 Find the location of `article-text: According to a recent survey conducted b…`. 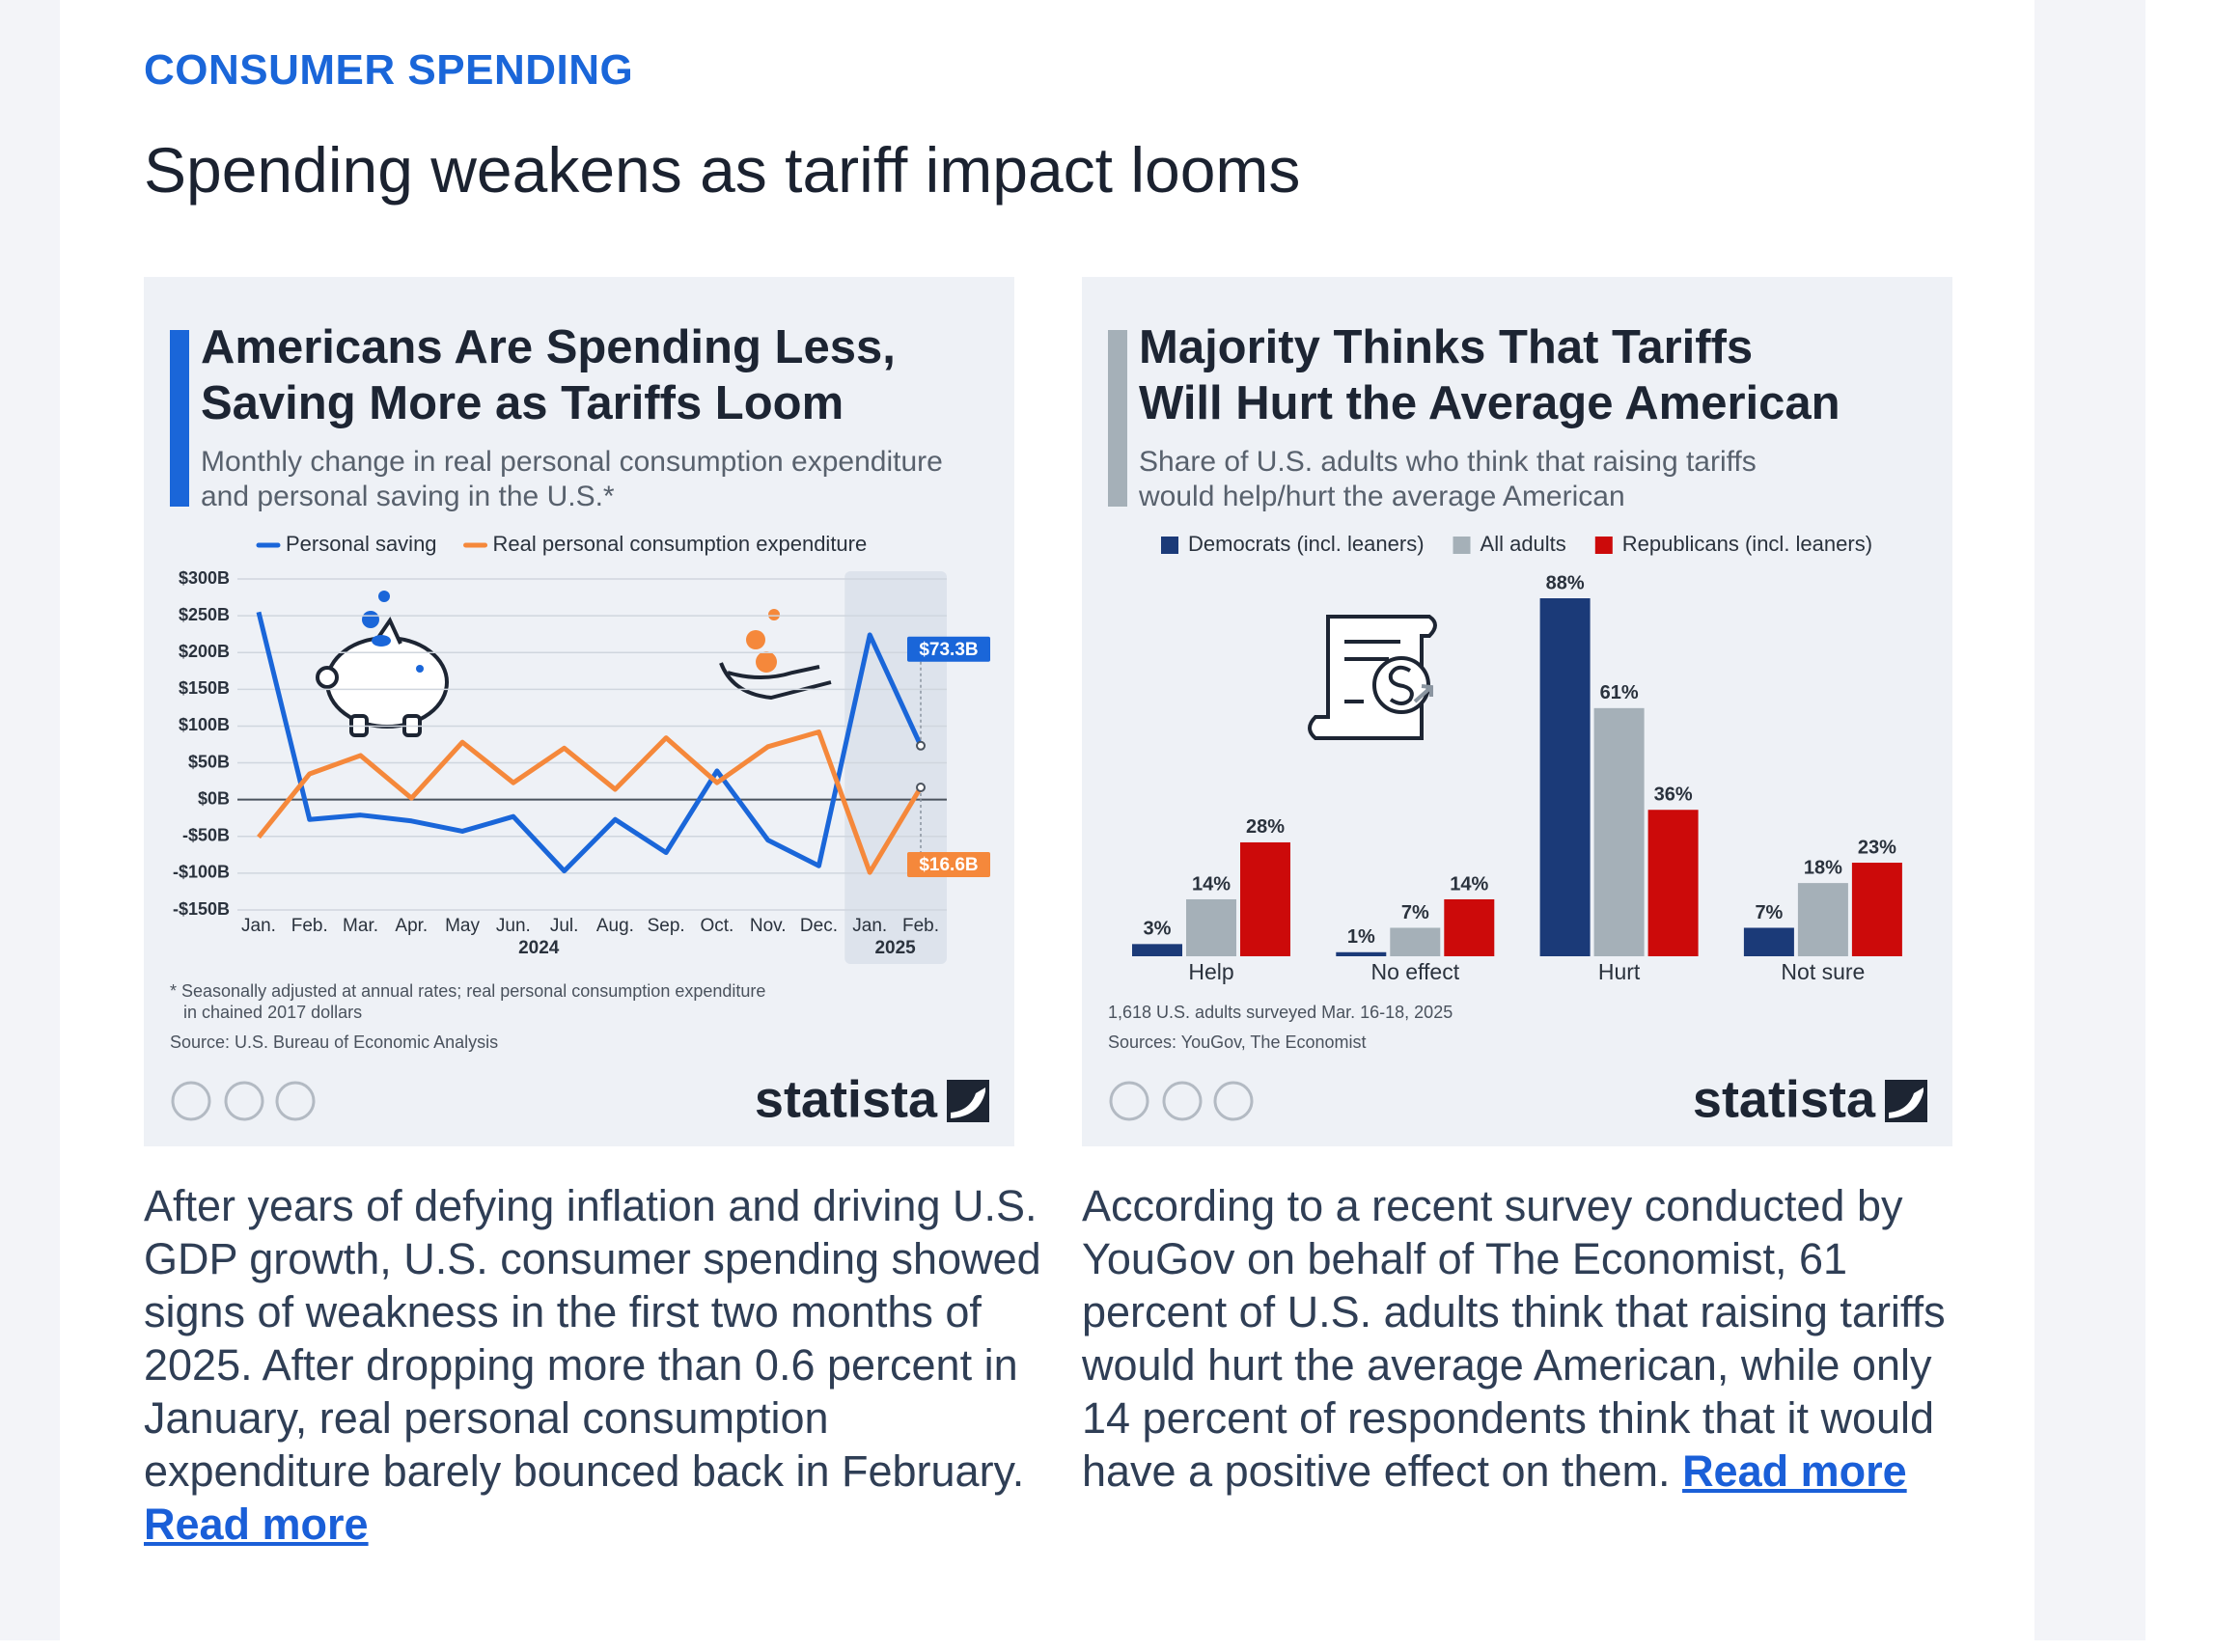

article-text: According to a recent survey conducted b… is located at coordinates (1535, 1338).